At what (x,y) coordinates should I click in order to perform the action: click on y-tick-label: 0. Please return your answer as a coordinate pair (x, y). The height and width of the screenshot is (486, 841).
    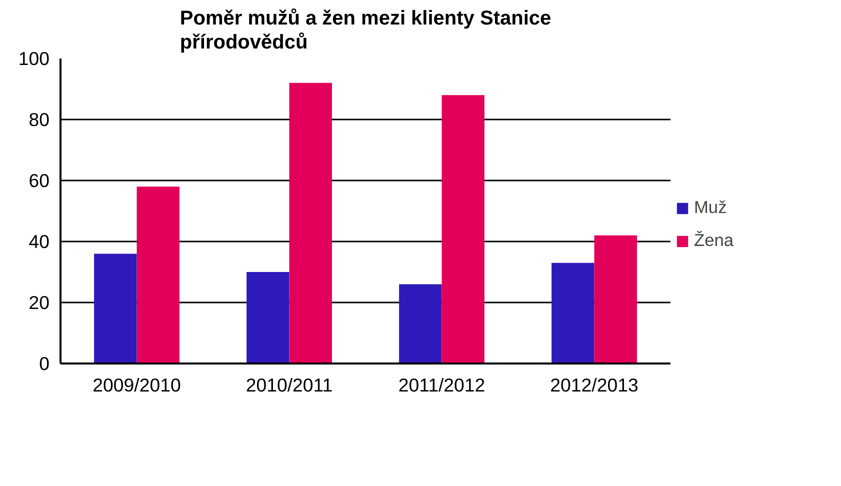
    Looking at the image, I should click on (44, 363).